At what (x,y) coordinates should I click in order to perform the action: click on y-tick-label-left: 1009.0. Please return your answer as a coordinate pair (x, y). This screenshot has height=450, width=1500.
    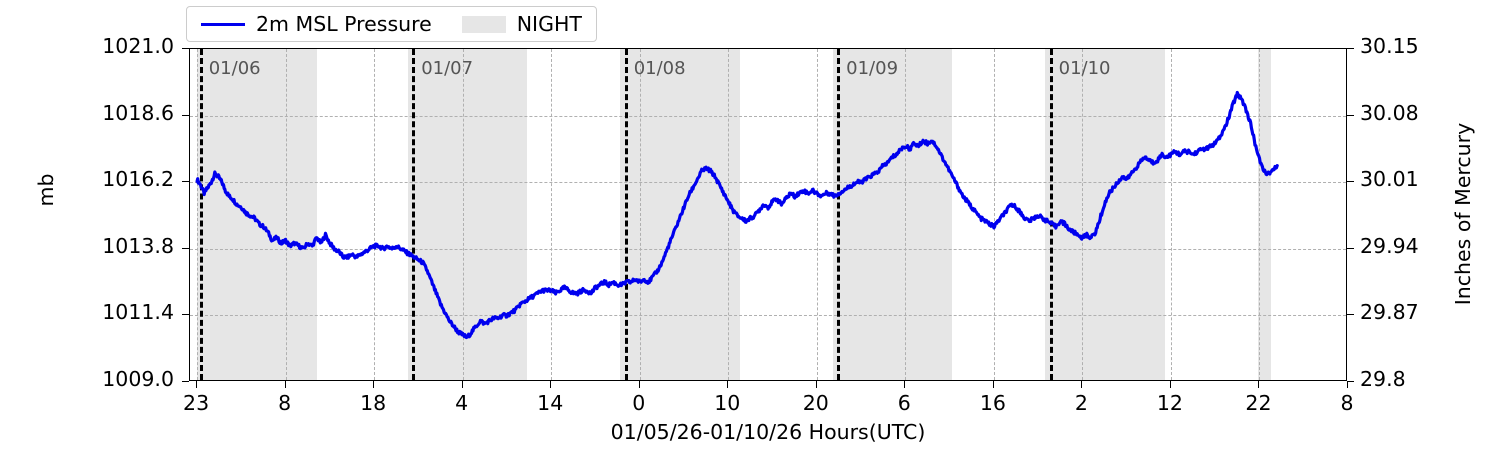
    Looking at the image, I should click on (138, 379).